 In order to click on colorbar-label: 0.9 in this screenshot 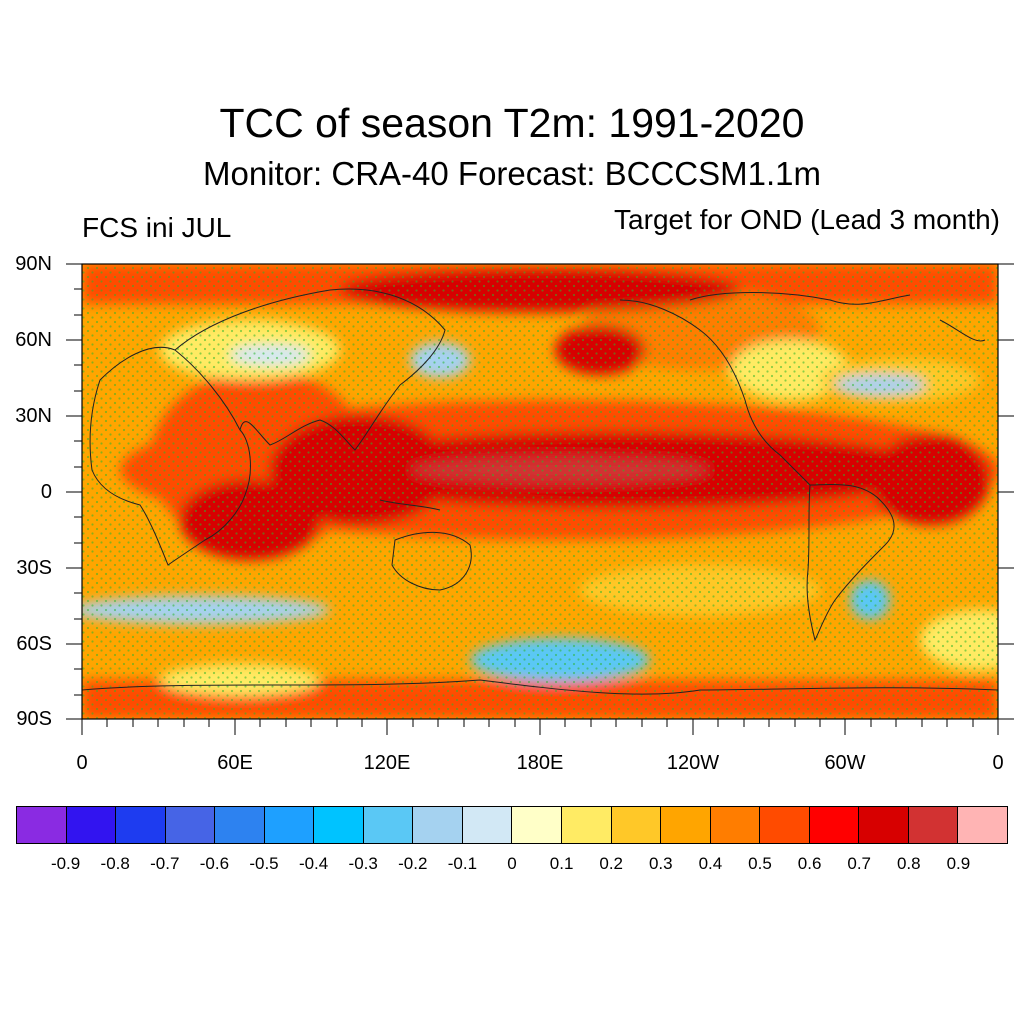, I will do `click(958, 863)`.